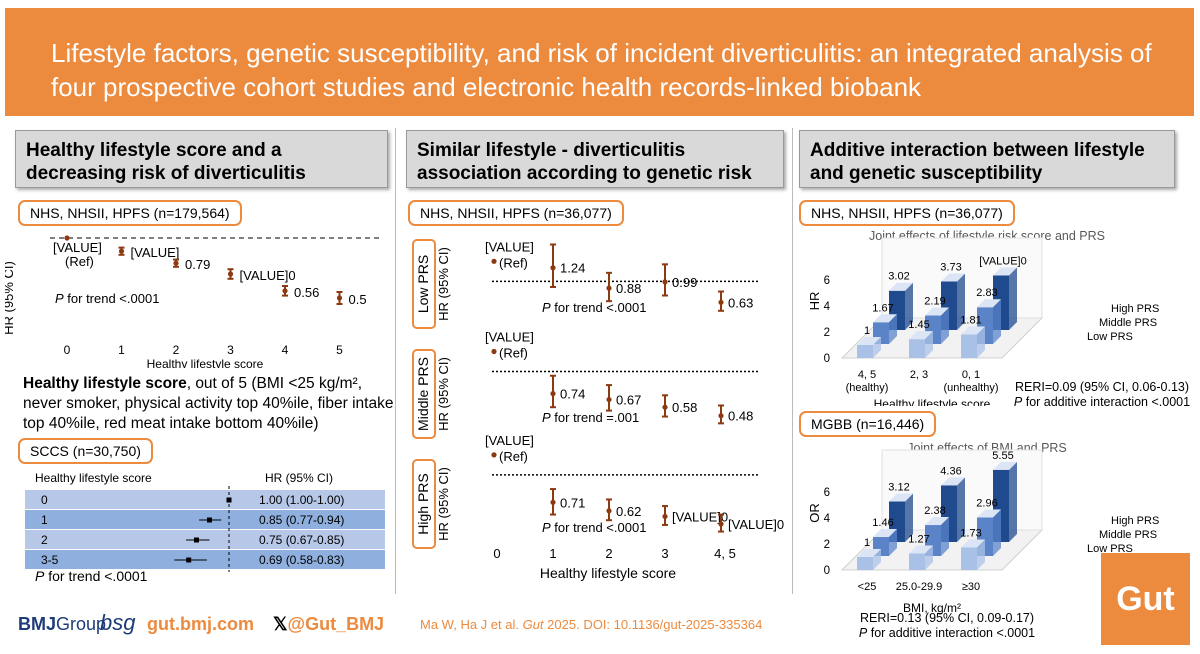 The width and height of the screenshot is (1200, 654). What do you see at coordinates (118, 622) in the screenshot?
I see `bsg-logo: bsg` at bounding box center [118, 622].